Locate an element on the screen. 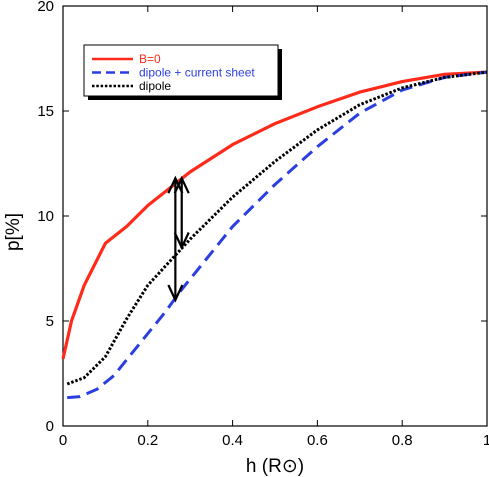  x-tick-label: 0.6 is located at coordinates (317, 440).